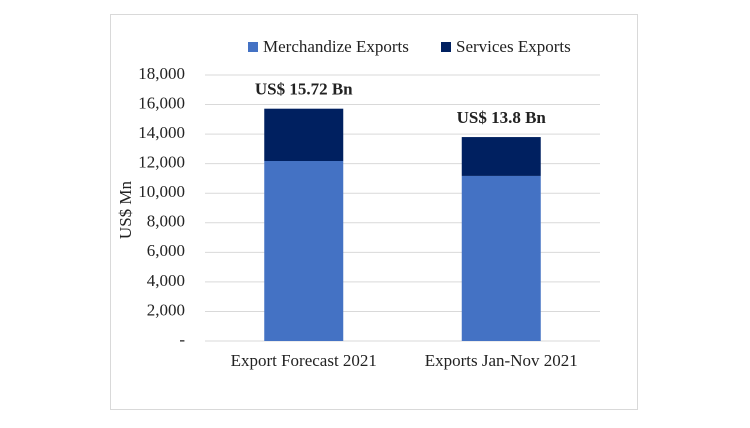  What do you see at coordinates (501, 360) in the screenshot?
I see `x-tick-label: Exports Jan-Nov 2021` at bounding box center [501, 360].